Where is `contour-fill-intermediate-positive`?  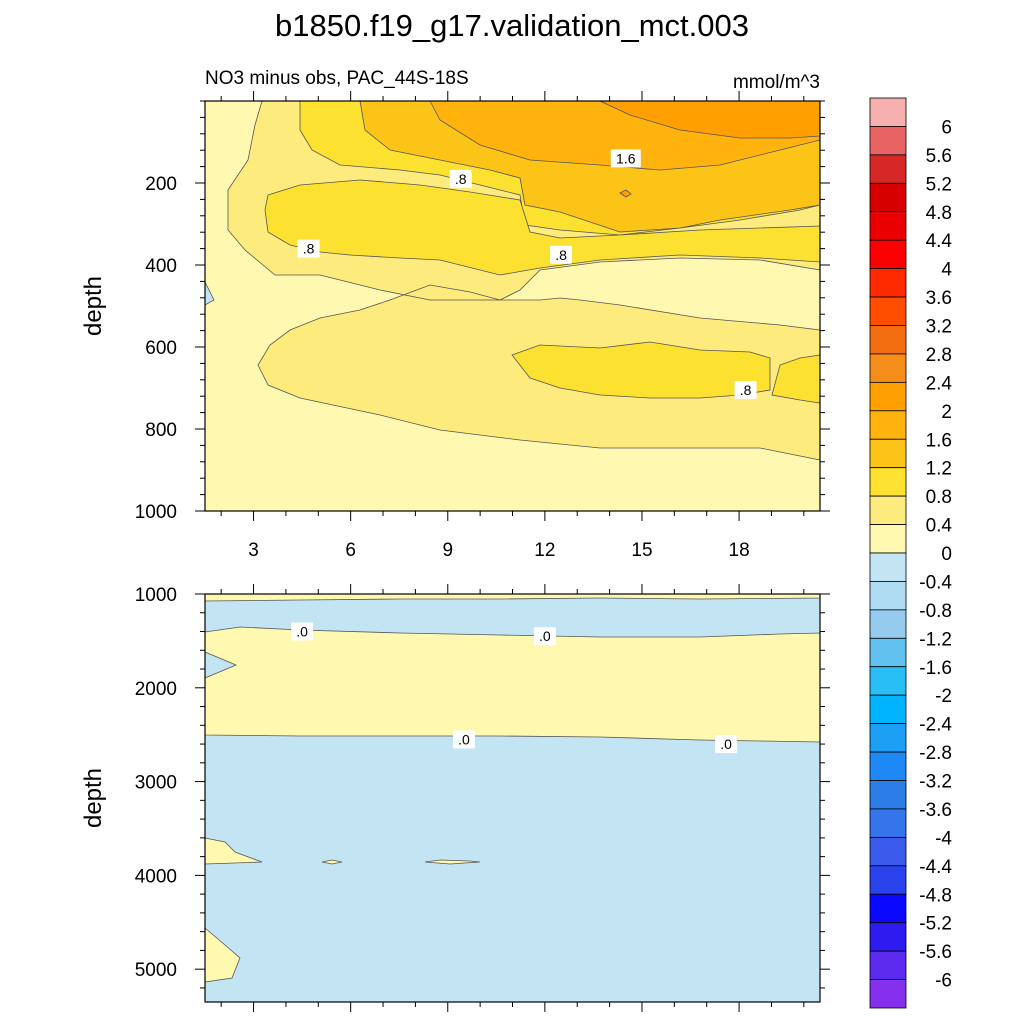 contour-fill-intermediate-positive is located at coordinates (512, 684).